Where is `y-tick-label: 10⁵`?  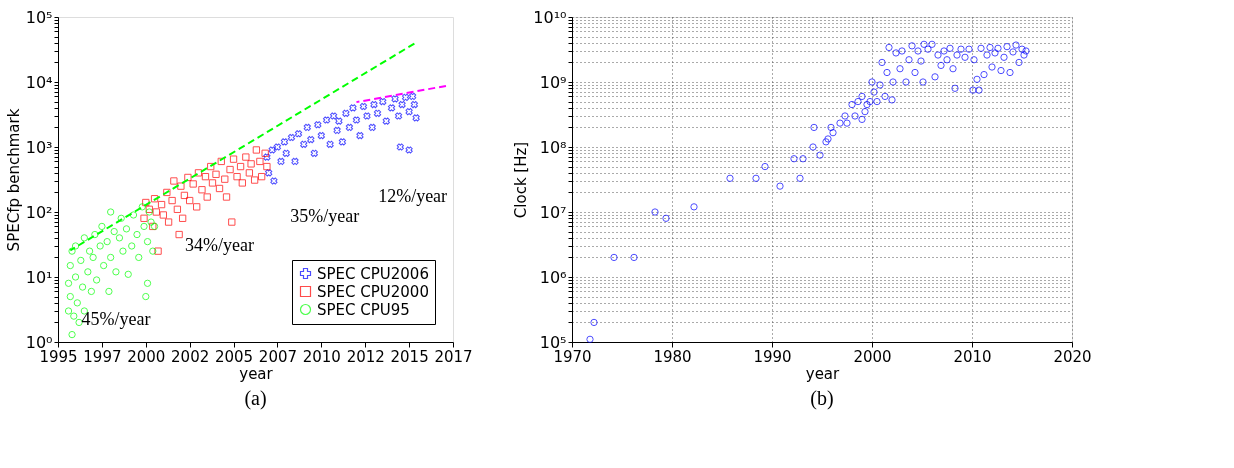
y-tick-label: 10⁵ is located at coordinates (39, 17).